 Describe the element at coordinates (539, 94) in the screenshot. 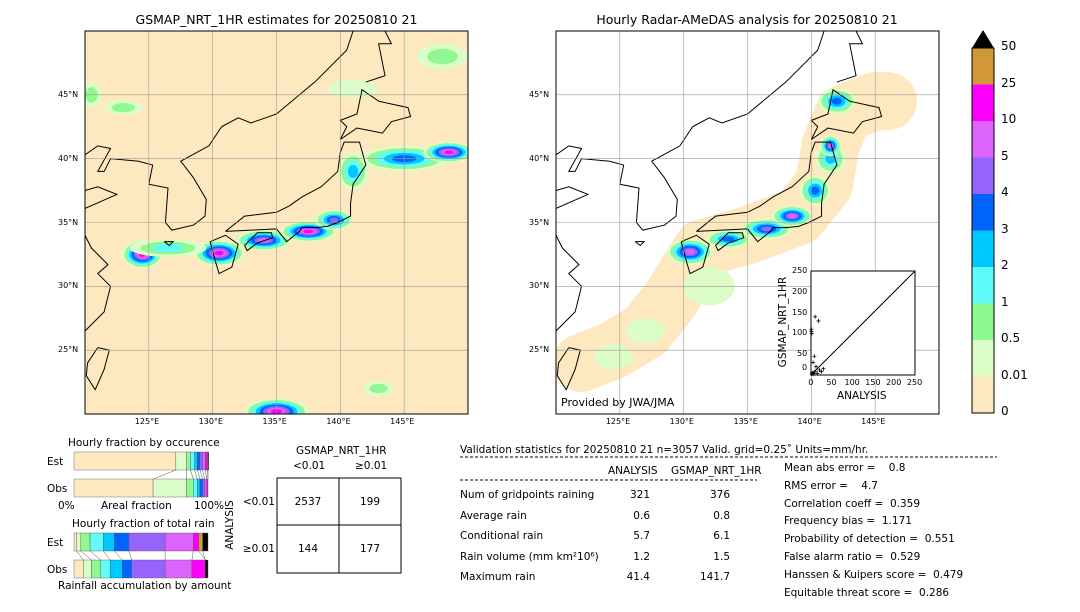

I see `lat-tick-label: 45°N` at that location.